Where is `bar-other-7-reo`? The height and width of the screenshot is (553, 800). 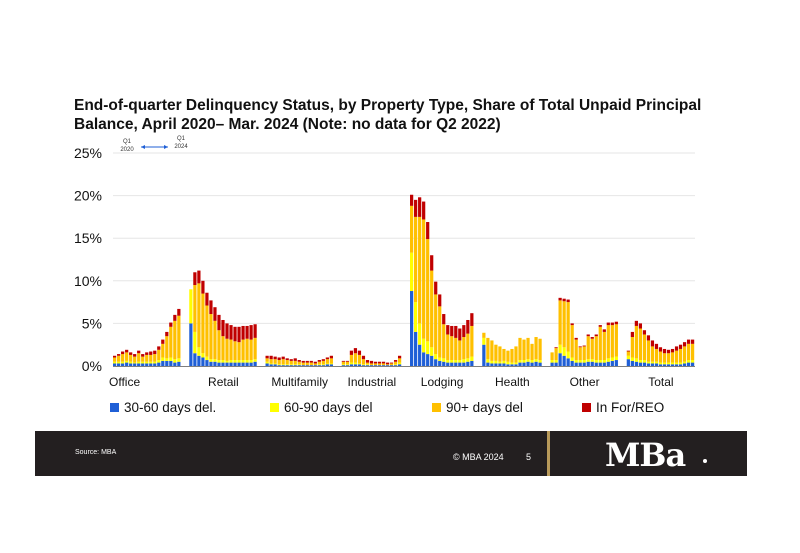 bar-other-7-reo is located at coordinates (576, 338).